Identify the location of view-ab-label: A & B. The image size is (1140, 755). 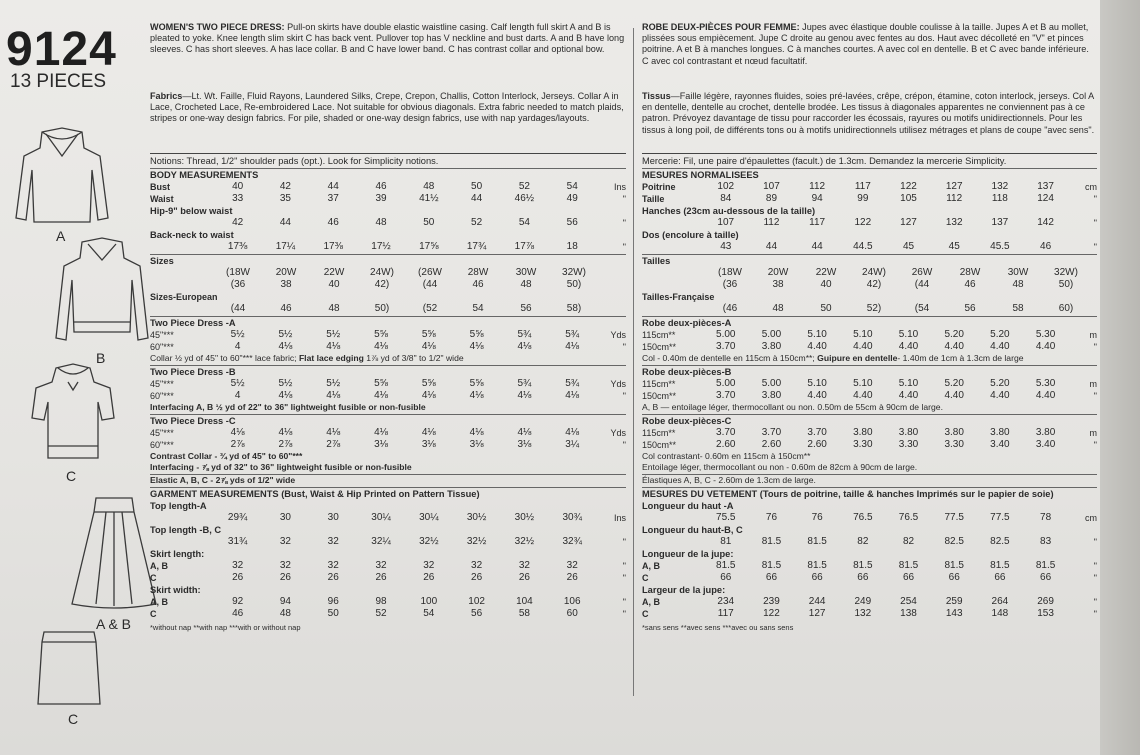
(114, 624).